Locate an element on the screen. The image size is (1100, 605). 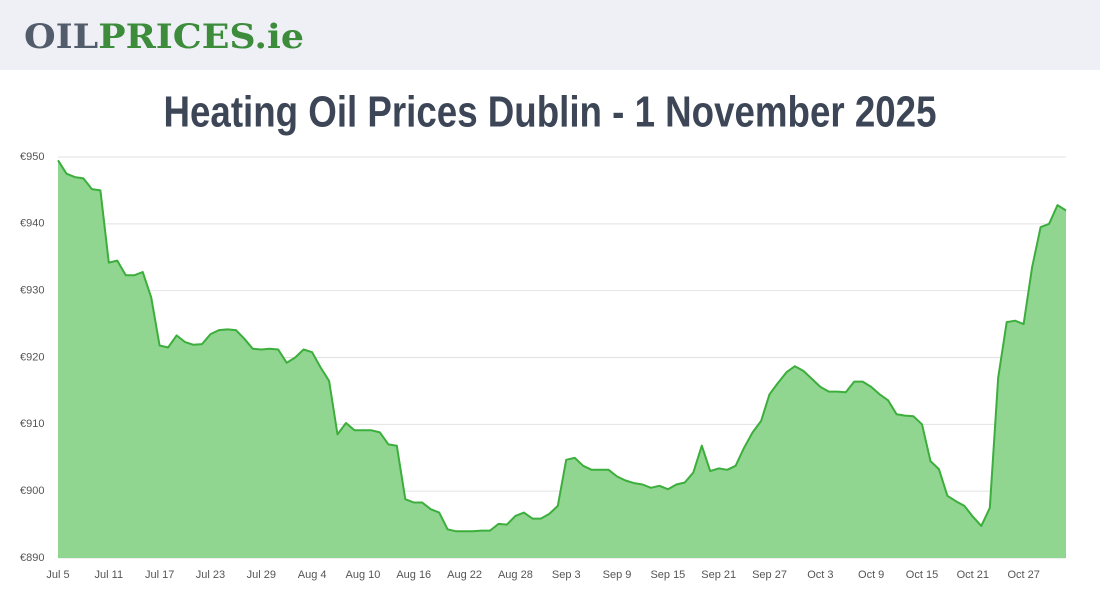
x-tick-label: Sep 21 is located at coordinates (718, 575).